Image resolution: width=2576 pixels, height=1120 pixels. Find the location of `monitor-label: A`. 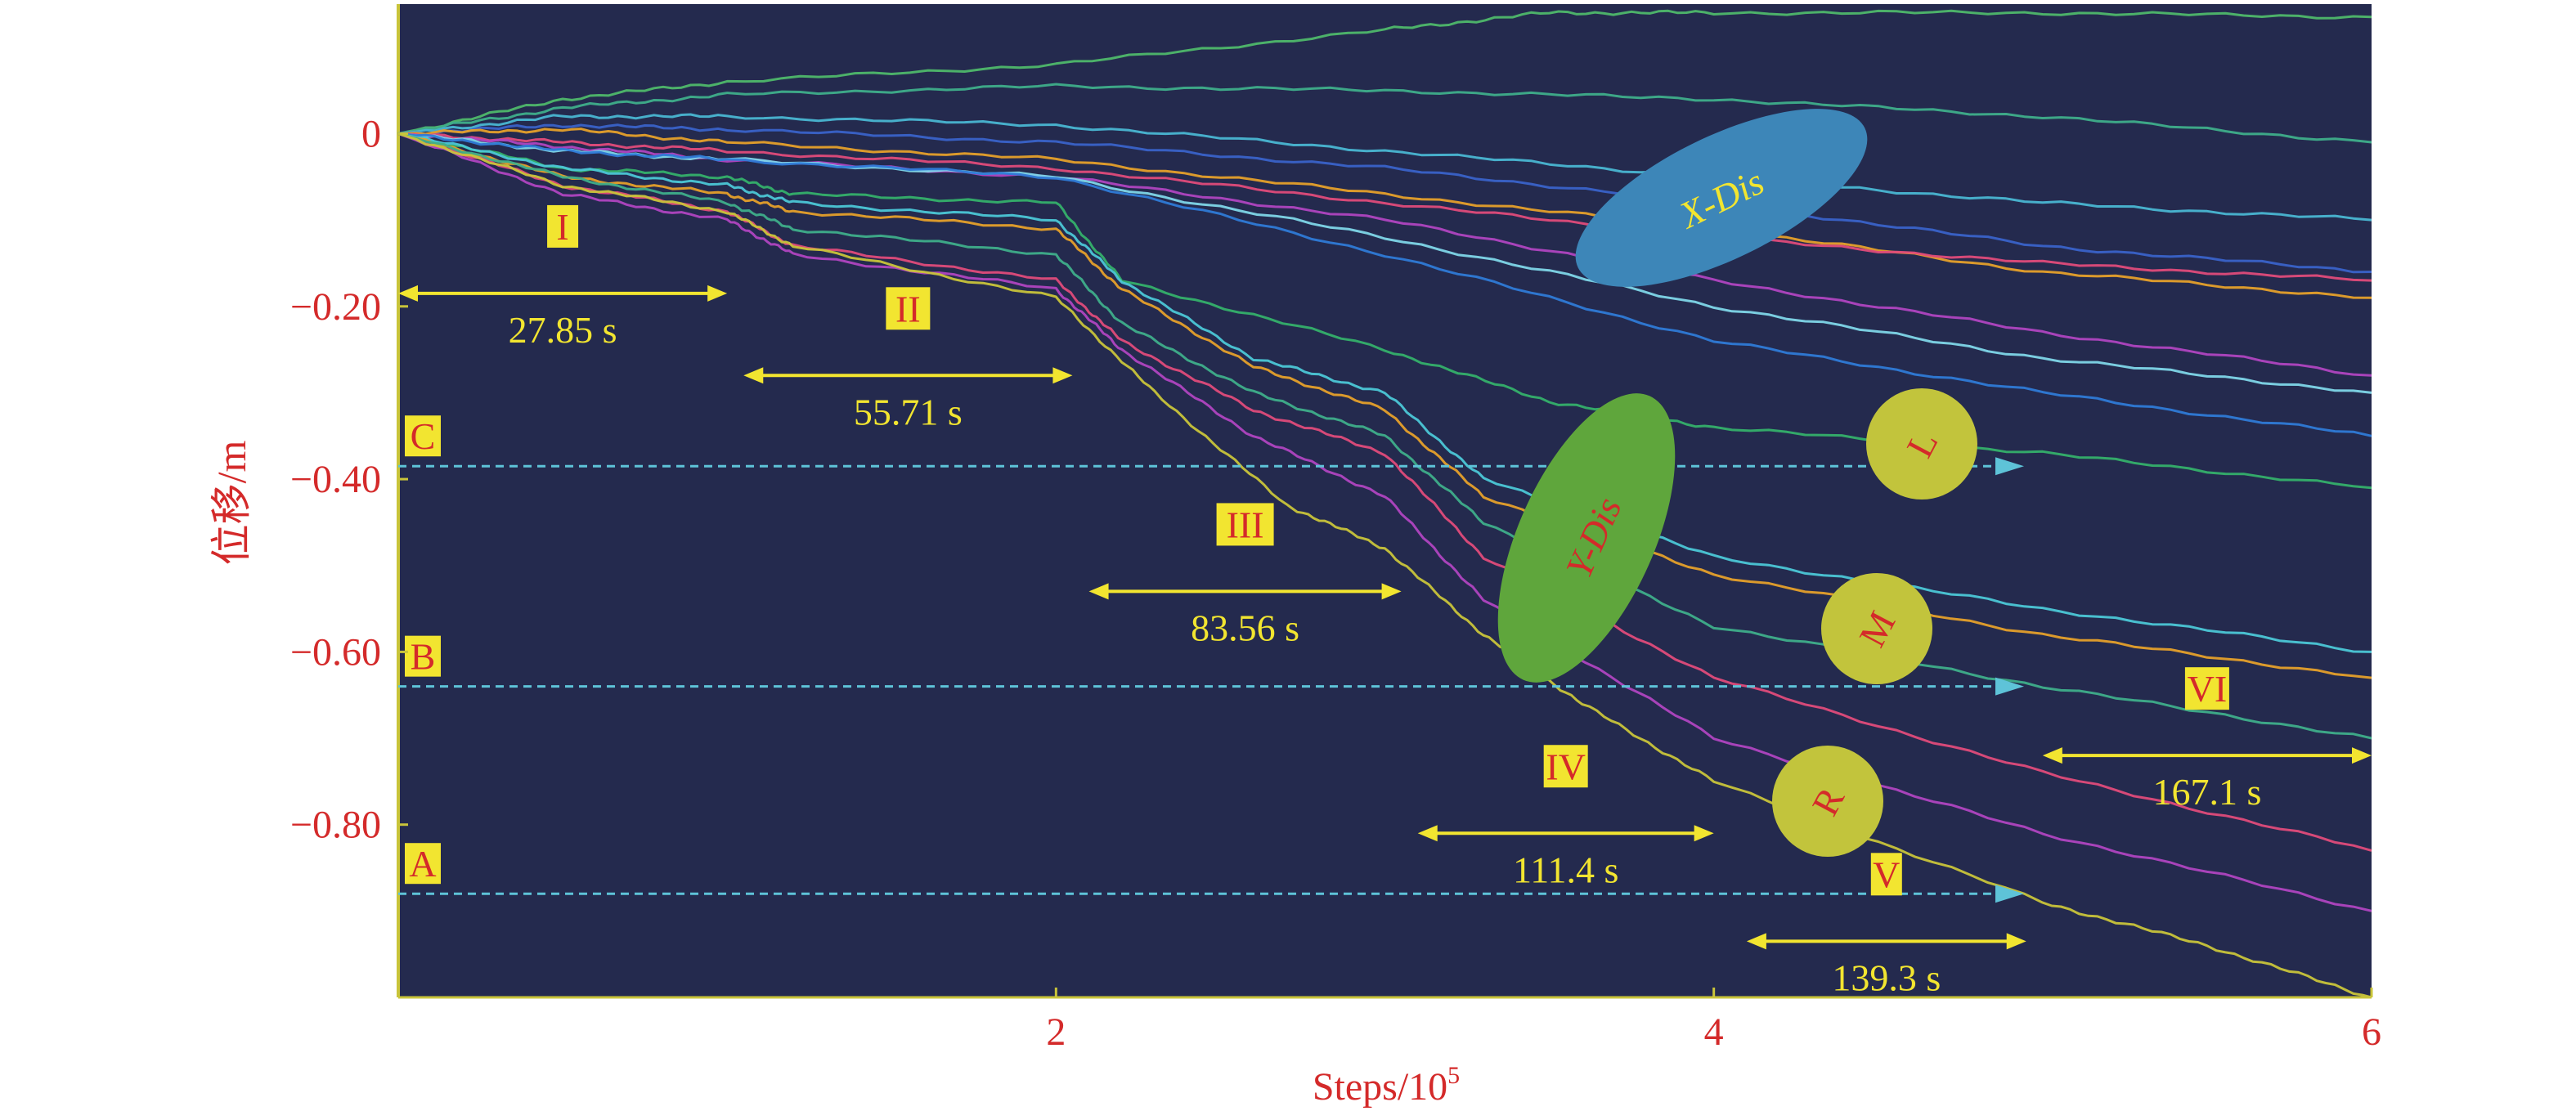

monitor-label: A is located at coordinates (422, 864).